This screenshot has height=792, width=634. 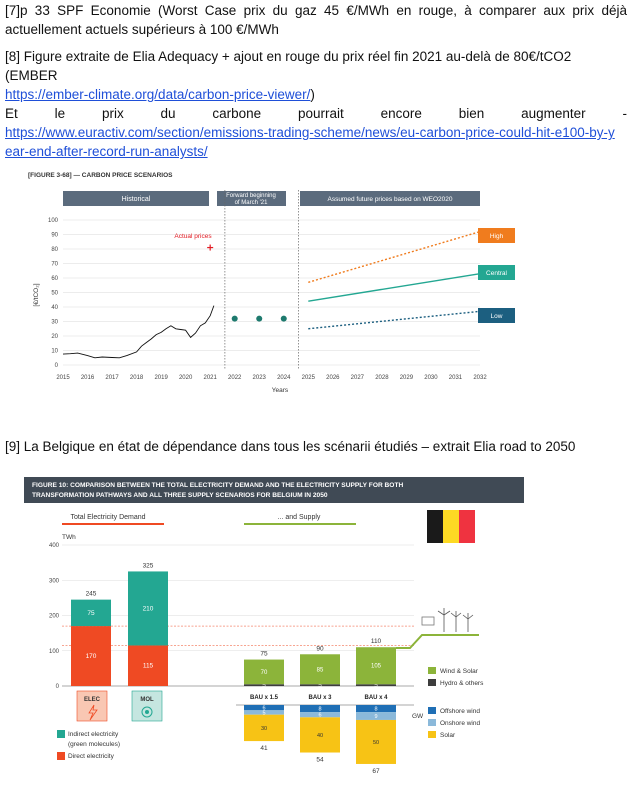 I want to click on y-tick-label: 40, so click(x=54, y=308).